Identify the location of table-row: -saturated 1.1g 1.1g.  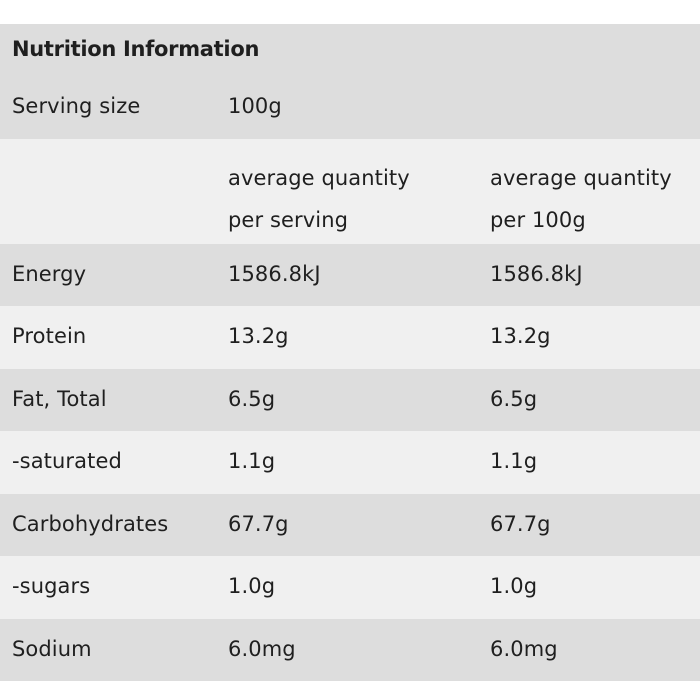
(350, 462).